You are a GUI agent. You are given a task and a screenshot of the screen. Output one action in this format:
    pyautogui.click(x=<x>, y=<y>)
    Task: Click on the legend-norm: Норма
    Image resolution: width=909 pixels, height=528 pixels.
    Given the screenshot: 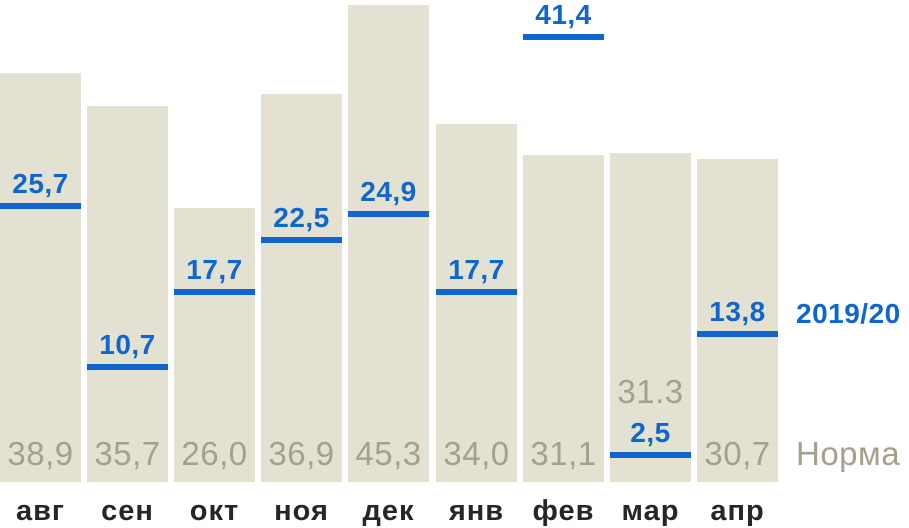 What is the action you would take?
    pyautogui.click(x=848, y=453)
    